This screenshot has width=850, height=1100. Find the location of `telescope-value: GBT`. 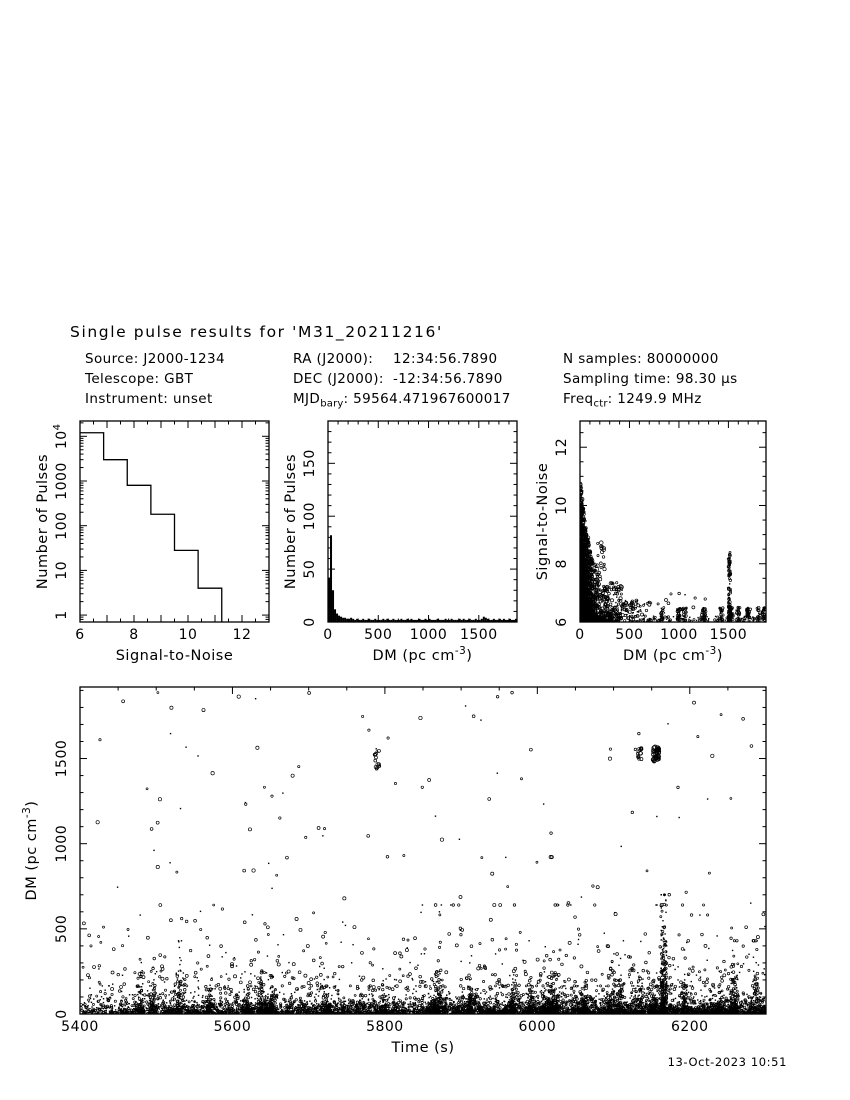

telescope-value: GBT is located at coordinates (179, 379).